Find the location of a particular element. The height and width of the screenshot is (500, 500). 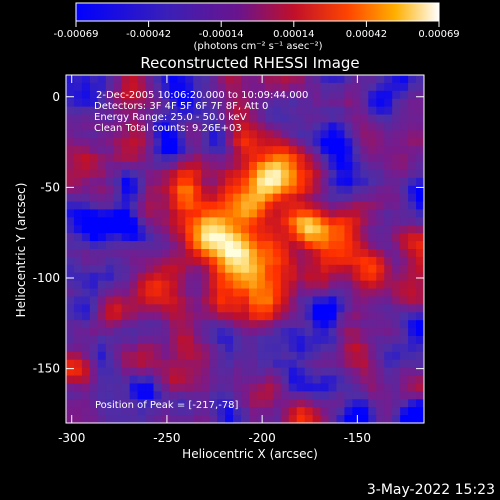

y-tick-label: -100 is located at coordinates (46, 278).